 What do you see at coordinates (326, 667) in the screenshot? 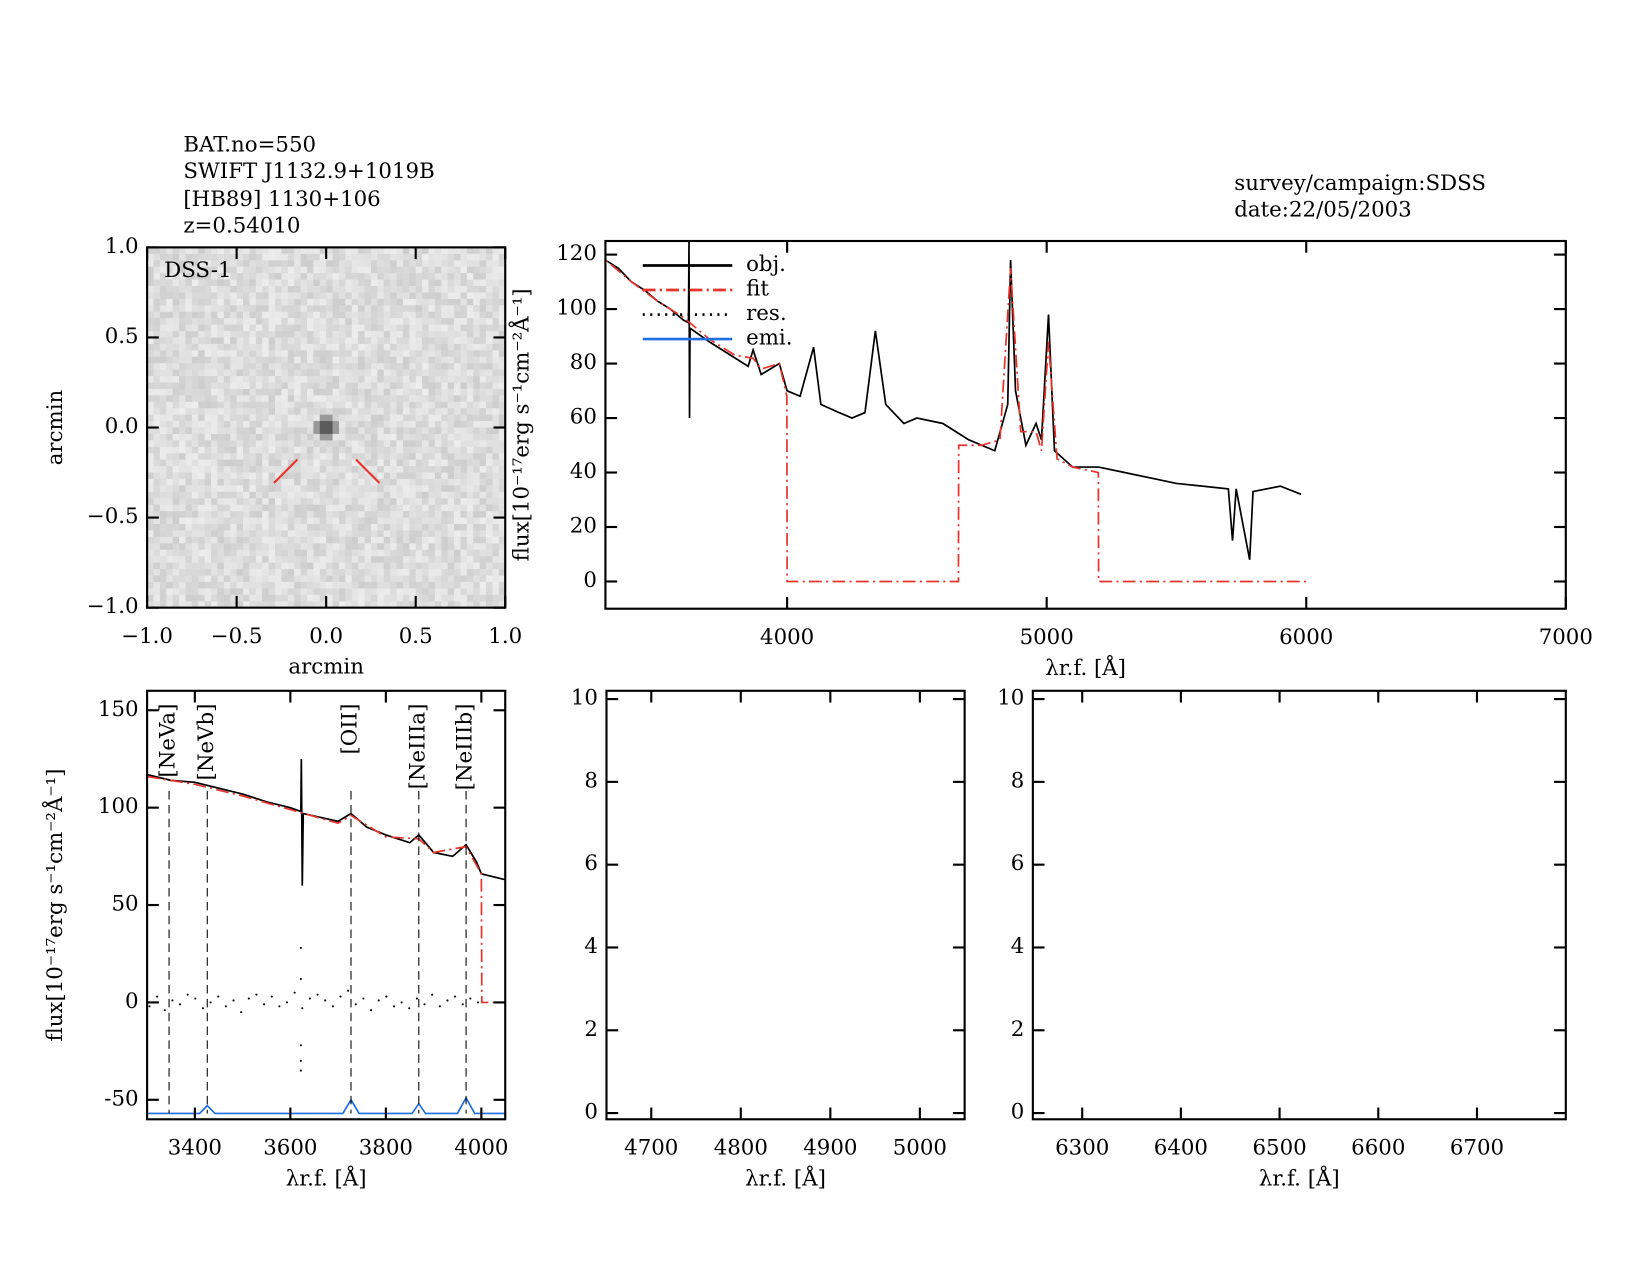
I see `x-axis-label: arcmin` at bounding box center [326, 667].